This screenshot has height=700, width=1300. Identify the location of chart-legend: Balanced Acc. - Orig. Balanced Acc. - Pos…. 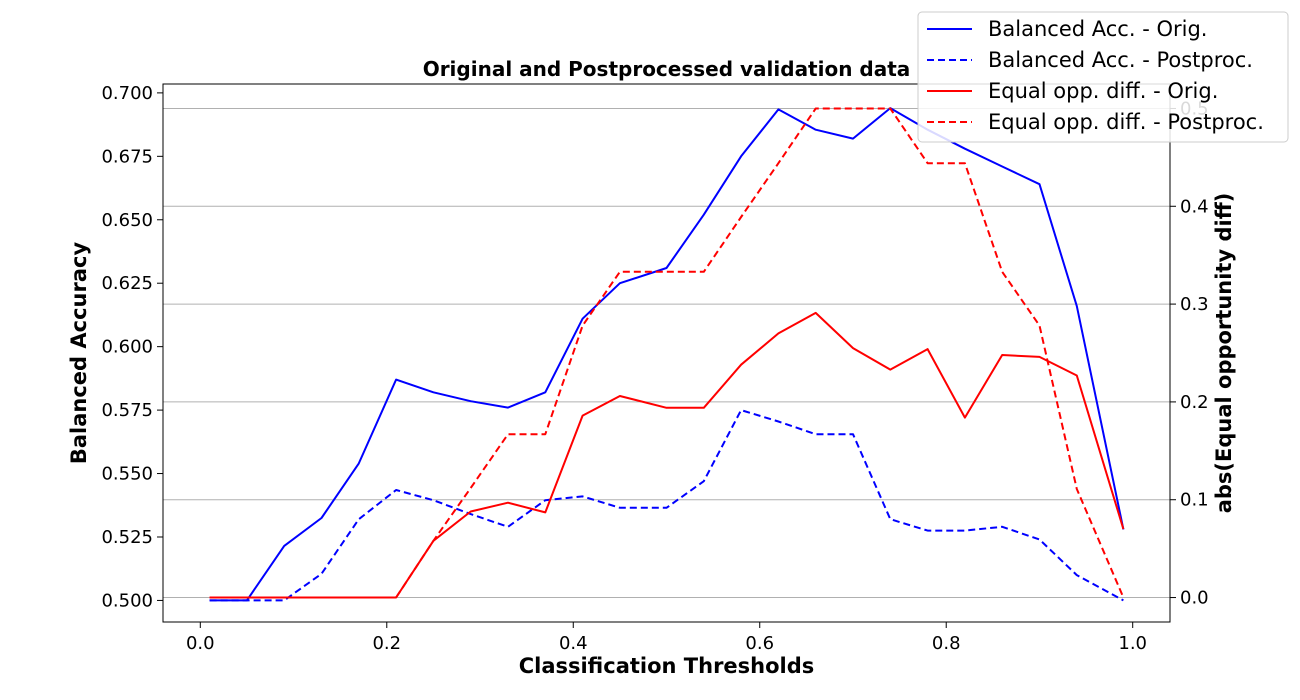
(1103, 77).